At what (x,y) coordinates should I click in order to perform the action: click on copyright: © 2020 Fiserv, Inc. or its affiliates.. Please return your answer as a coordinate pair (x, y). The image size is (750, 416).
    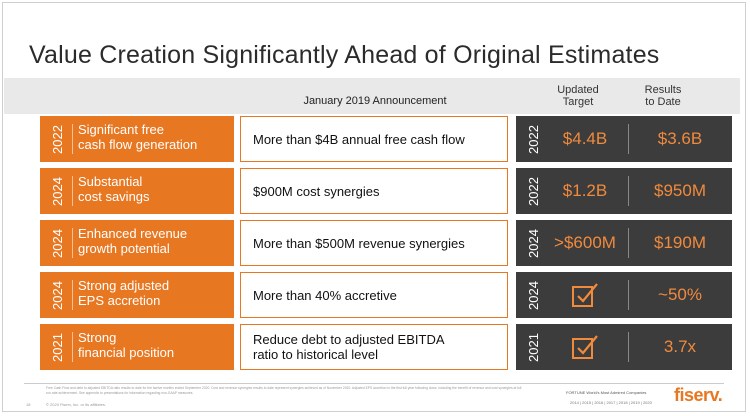
    Looking at the image, I should click on (76, 404).